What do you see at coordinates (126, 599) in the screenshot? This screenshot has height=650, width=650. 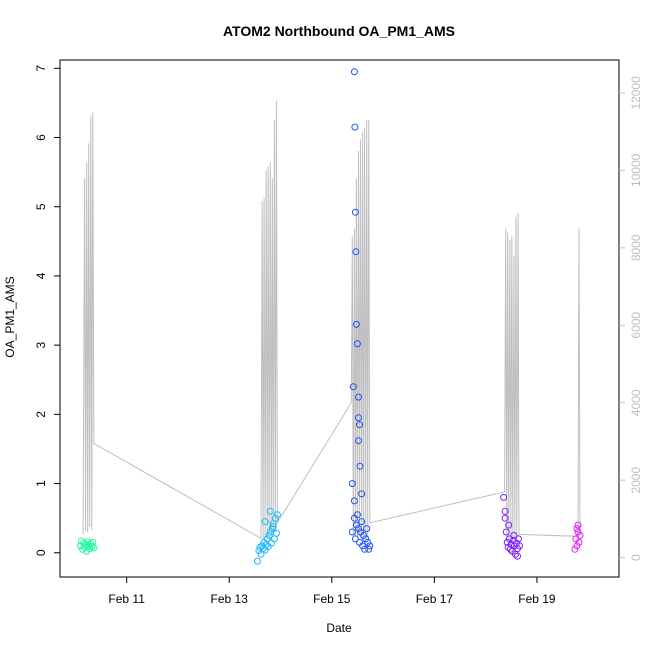 I see `x-tick-label: Feb 11` at bounding box center [126, 599].